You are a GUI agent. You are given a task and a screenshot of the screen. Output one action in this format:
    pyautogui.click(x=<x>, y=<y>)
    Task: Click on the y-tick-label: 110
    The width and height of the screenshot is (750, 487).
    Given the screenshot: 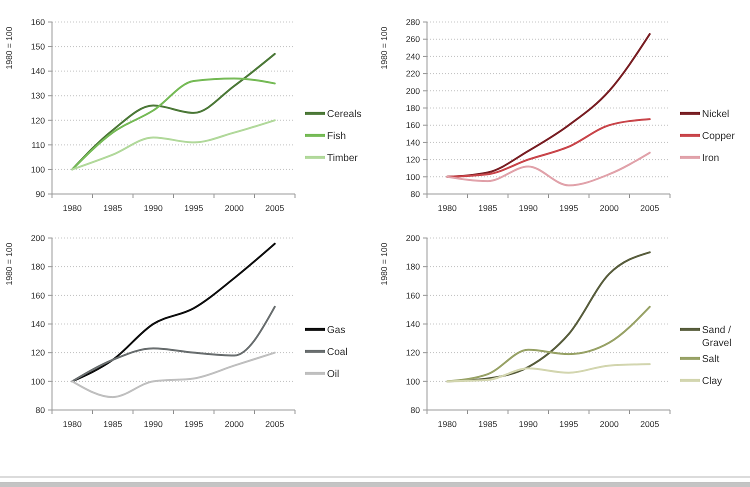 What is the action you would take?
    pyautogui.click(x=38, y=145)
    